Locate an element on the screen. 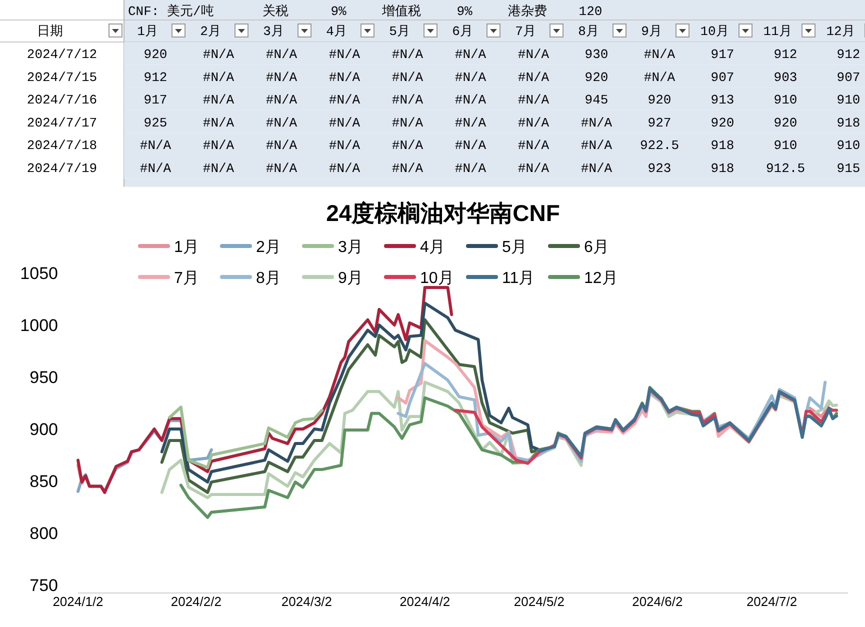  x-tick-label: 2024/7/2 is located at coordinates (772, 601).